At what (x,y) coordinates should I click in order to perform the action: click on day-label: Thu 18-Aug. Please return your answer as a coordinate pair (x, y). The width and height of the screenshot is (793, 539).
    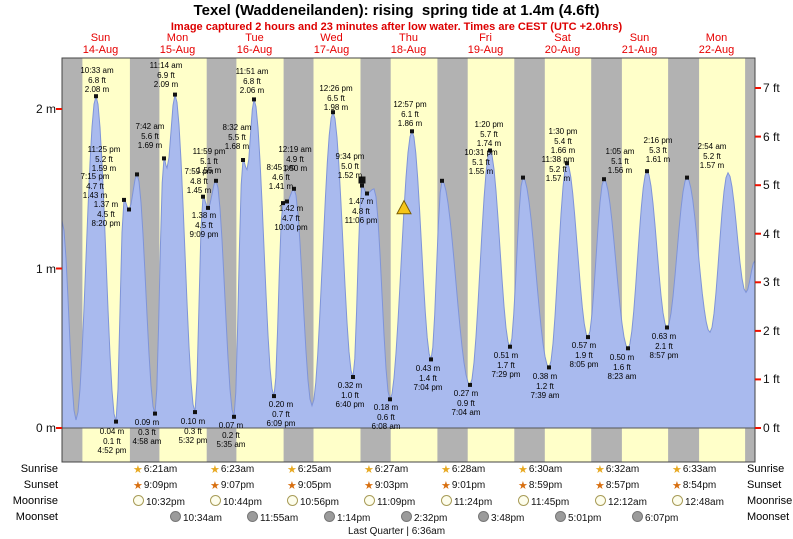
    Looking at the image, I should click on (408, 44).